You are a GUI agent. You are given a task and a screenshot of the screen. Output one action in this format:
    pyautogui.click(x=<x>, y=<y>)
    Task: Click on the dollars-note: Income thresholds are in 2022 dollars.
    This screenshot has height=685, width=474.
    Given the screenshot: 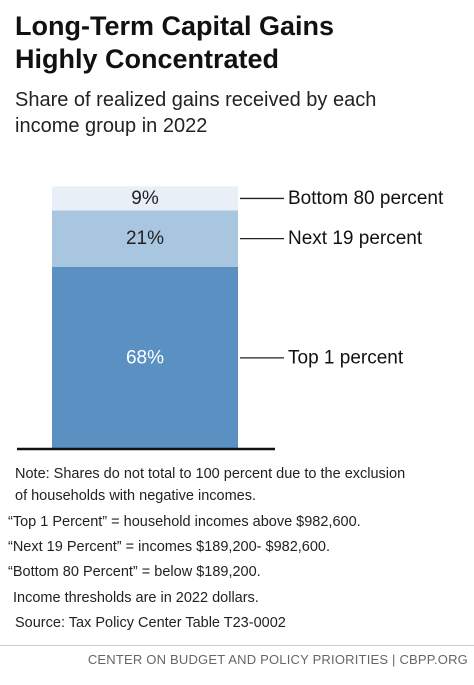 What is the action you would take?
    pyautogui.click(x=136, y=598)
    